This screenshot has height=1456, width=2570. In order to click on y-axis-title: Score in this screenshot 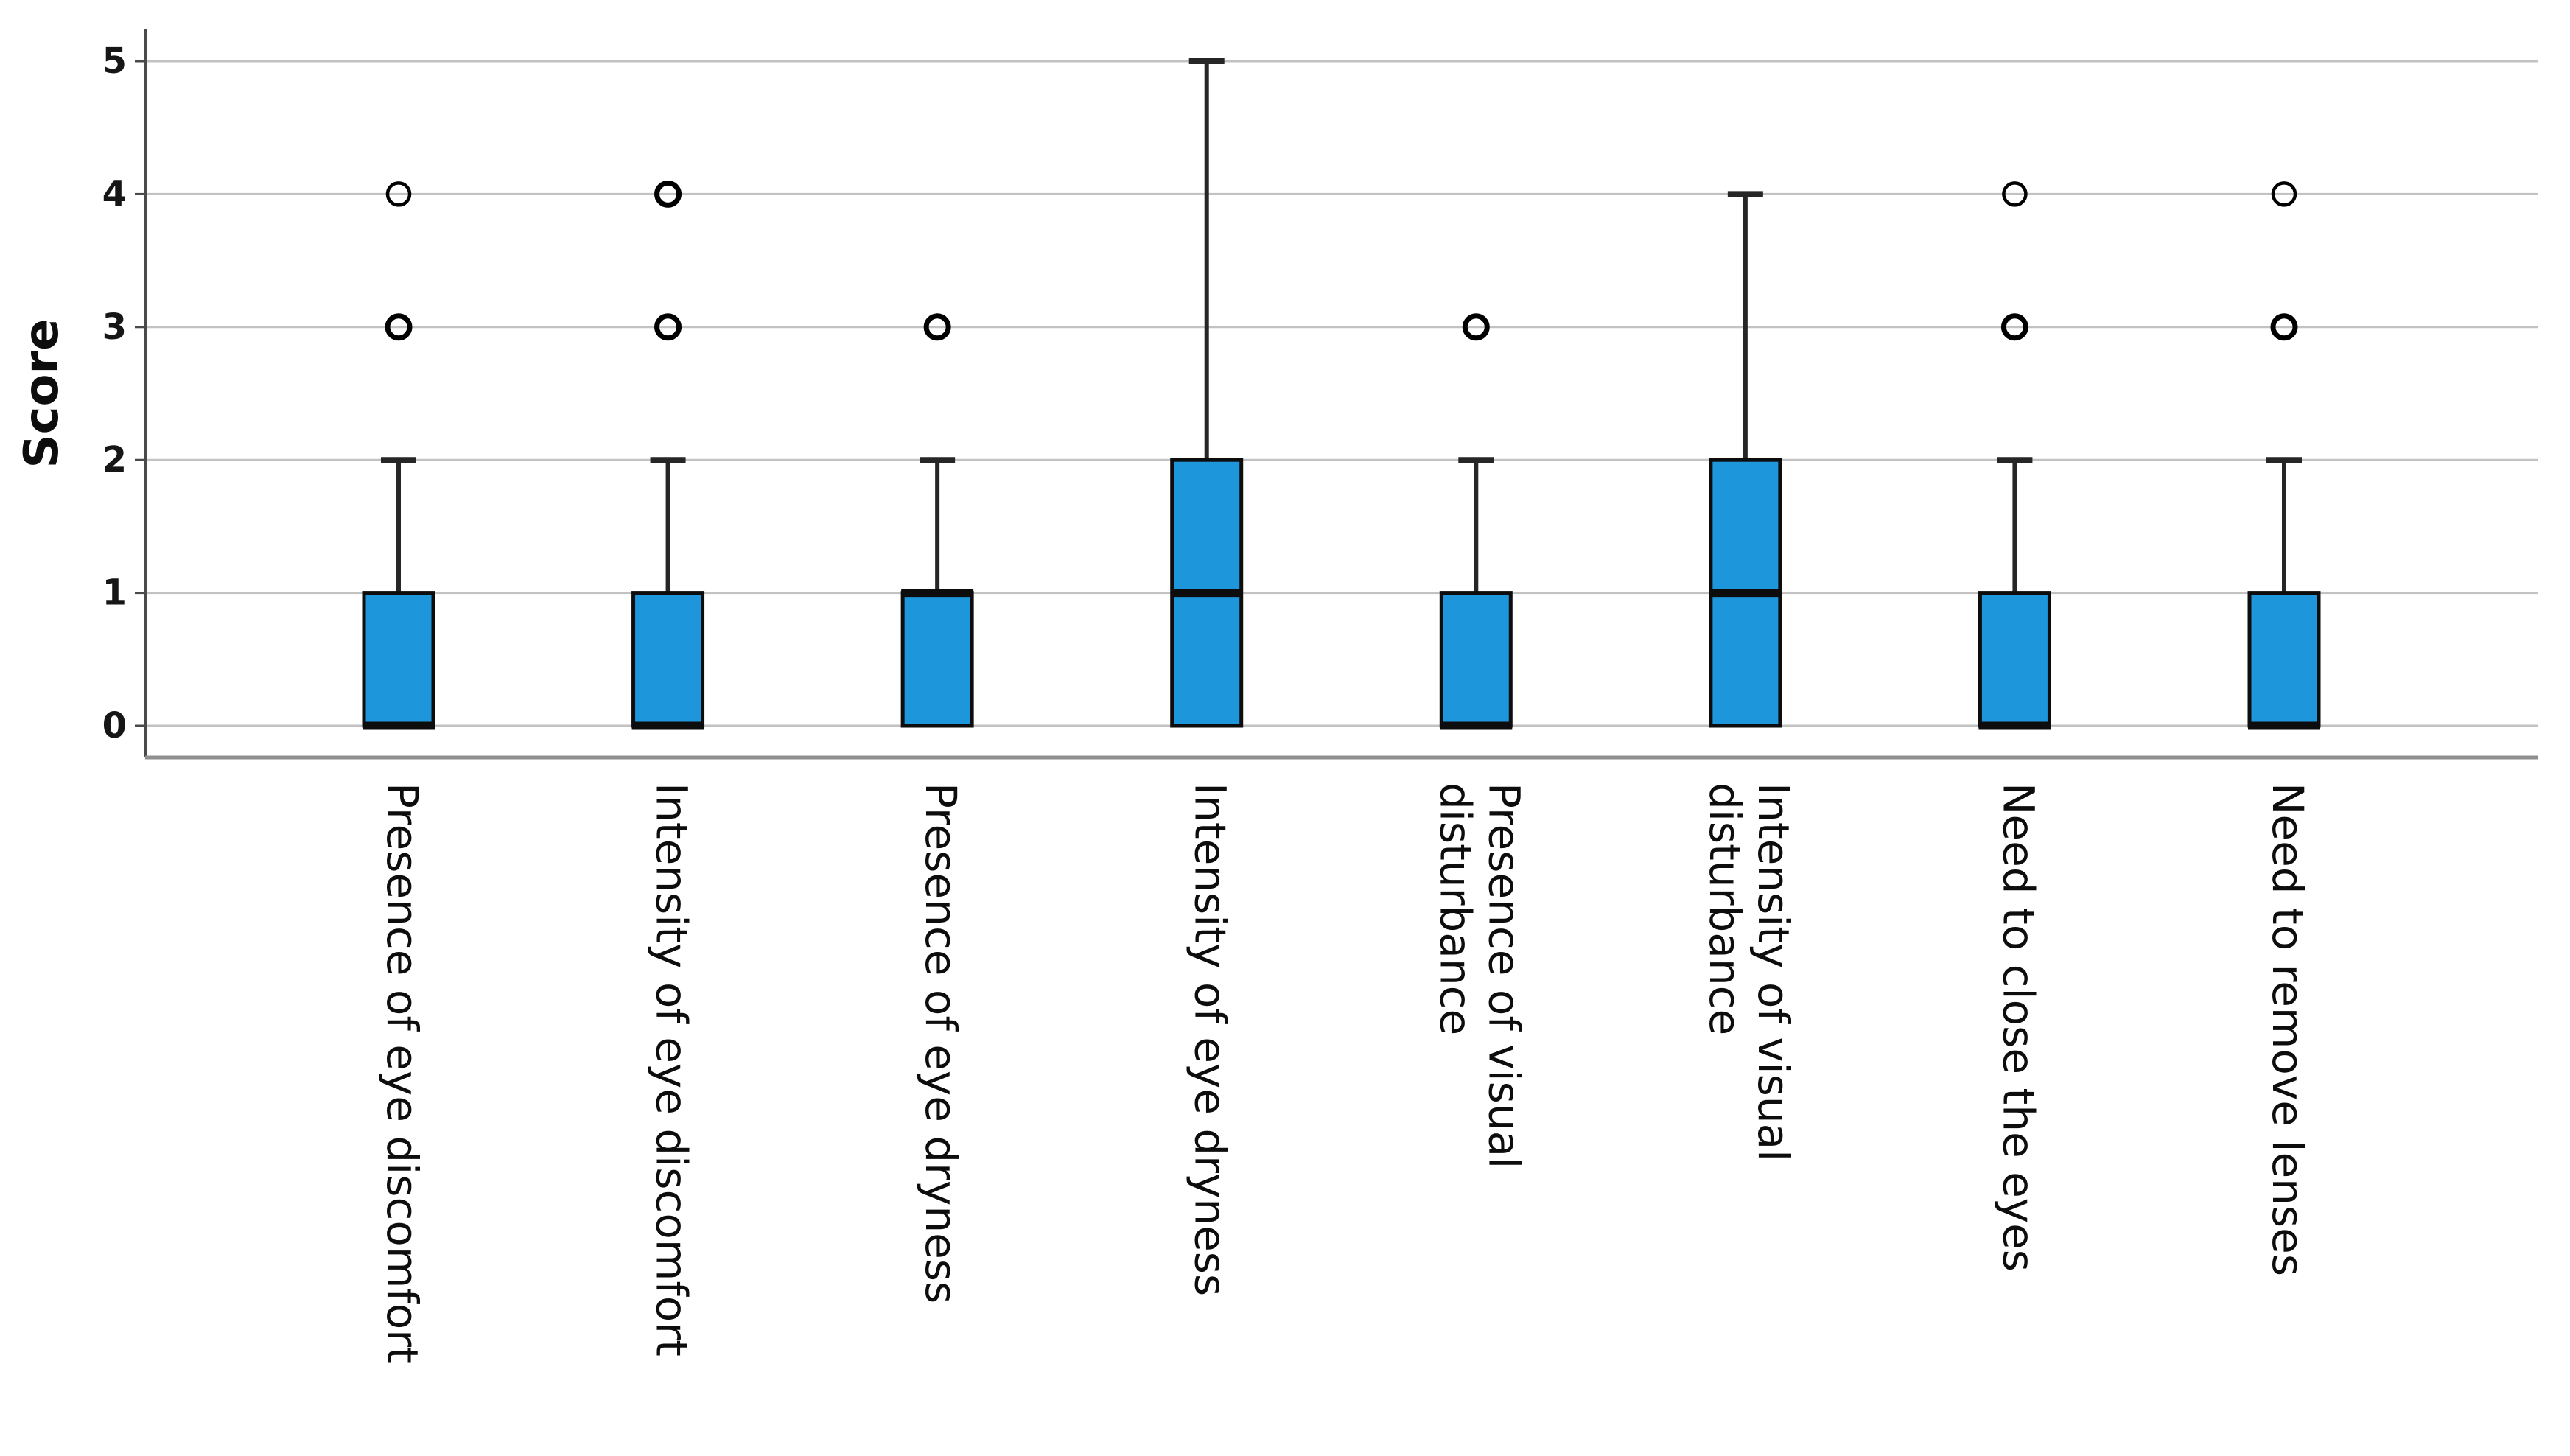, I will do `click(42, 394)`.